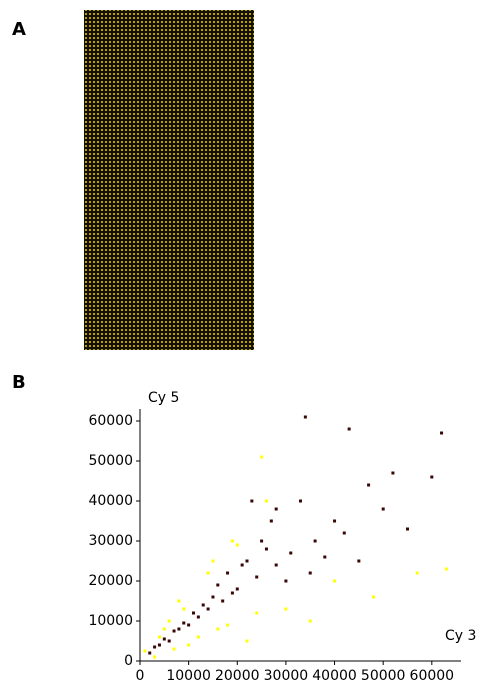 This screenshot has height=691, width=481. I want to click on x-tick-label: 10000, so click(188, 676).